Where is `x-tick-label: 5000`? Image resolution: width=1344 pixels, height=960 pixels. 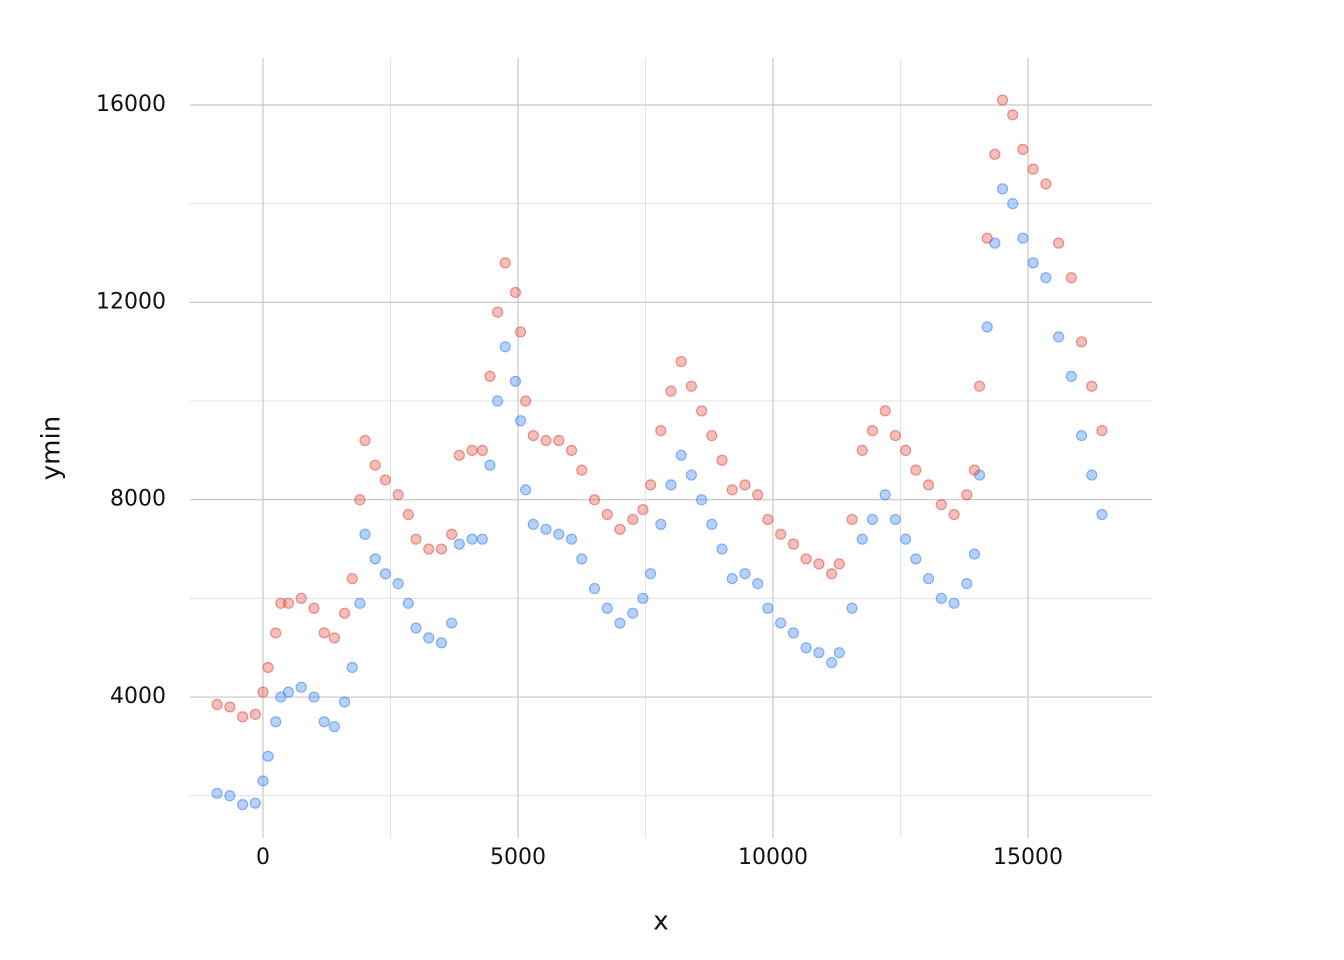 x-tick-label: 5000 is located at coordinates (518, 857).